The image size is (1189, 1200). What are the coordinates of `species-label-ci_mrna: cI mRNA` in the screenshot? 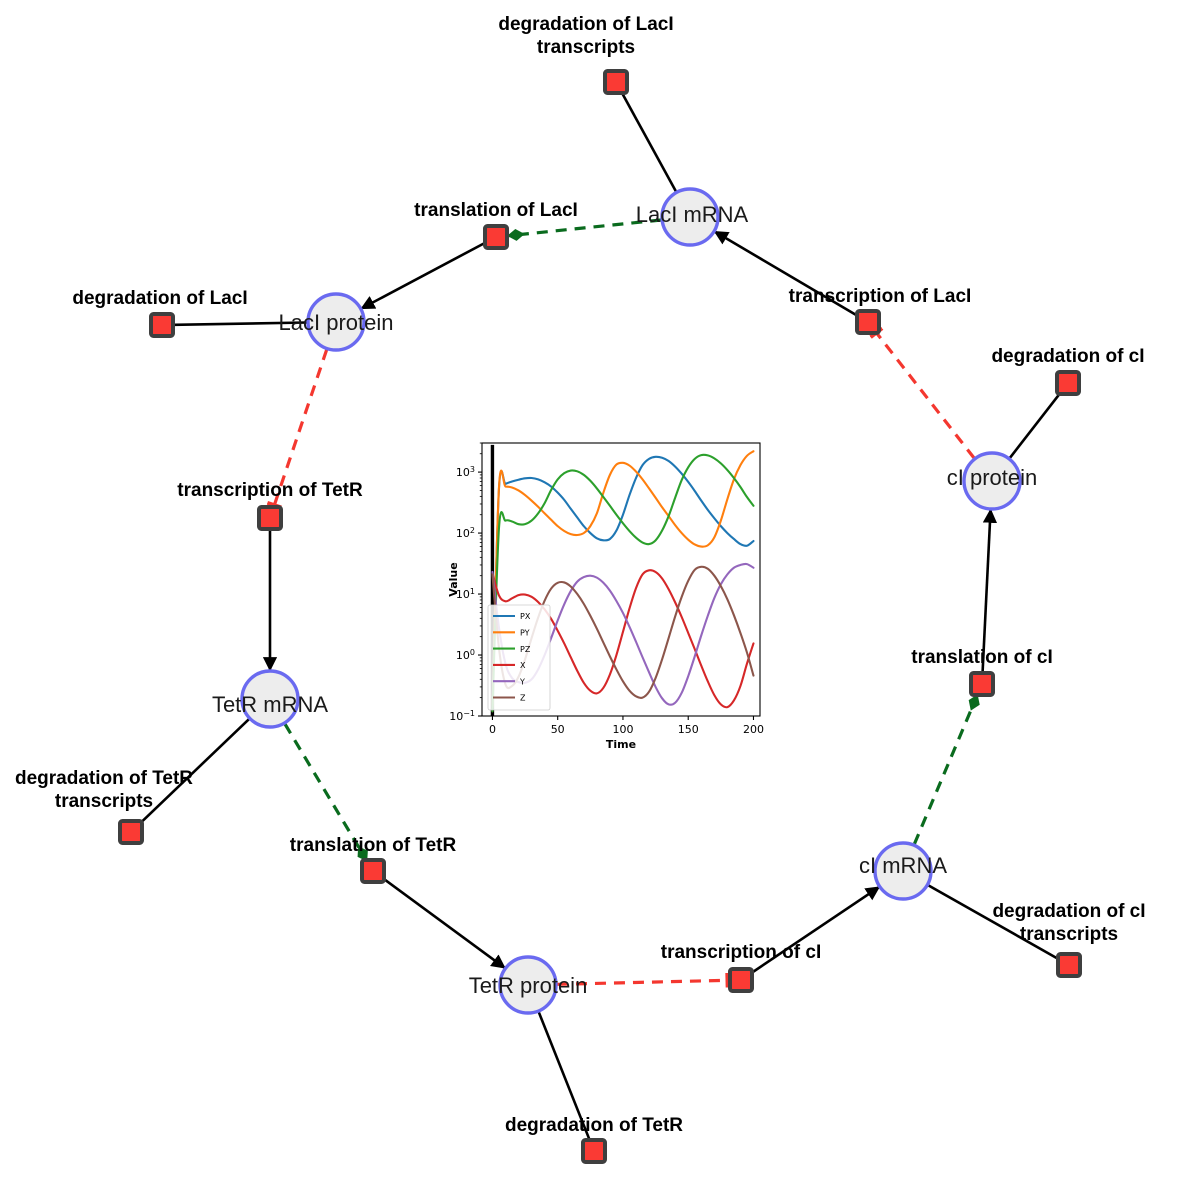 It's located at (903, 865).